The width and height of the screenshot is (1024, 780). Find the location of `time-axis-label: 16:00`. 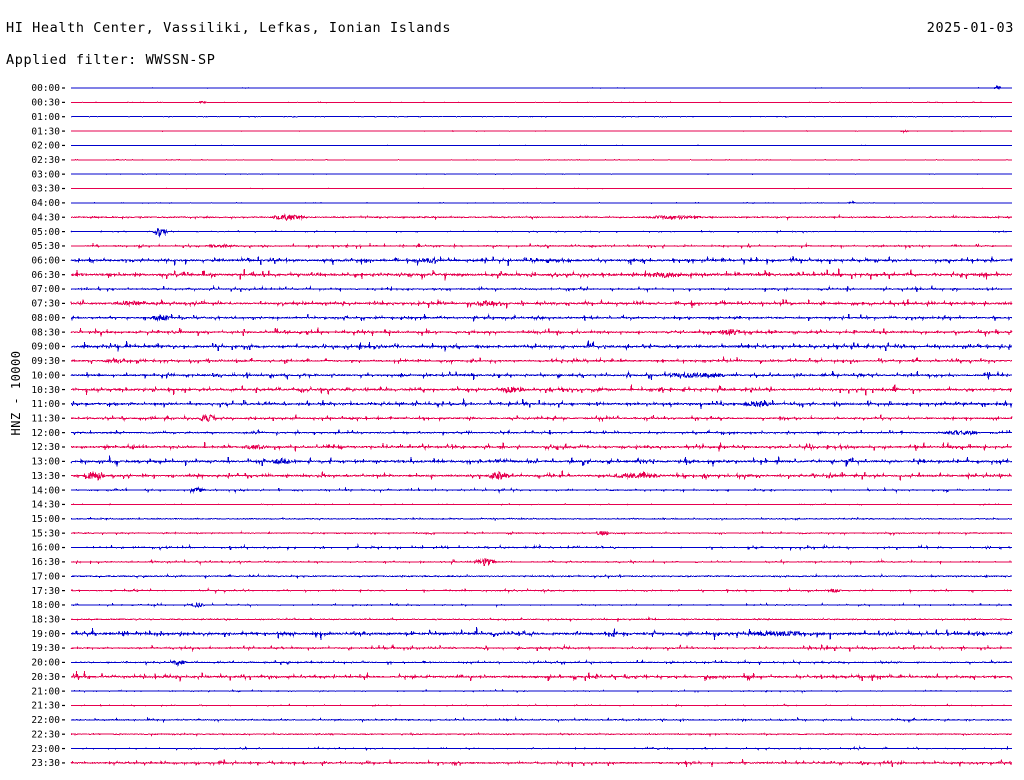

time-axis-label: 16:00 is located at coordinates (45, 548).